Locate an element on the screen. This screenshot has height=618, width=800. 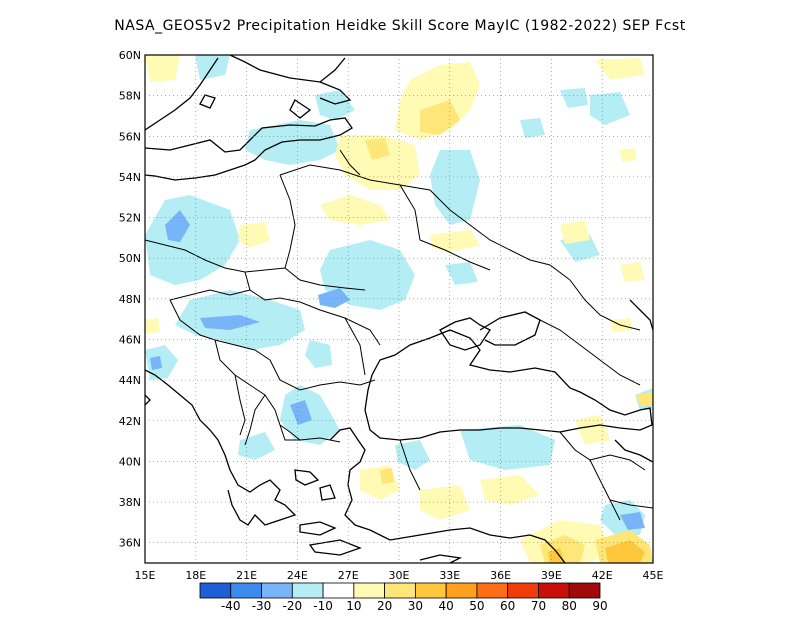
colorbar-label: -20 is located at coordinates (293, 606).